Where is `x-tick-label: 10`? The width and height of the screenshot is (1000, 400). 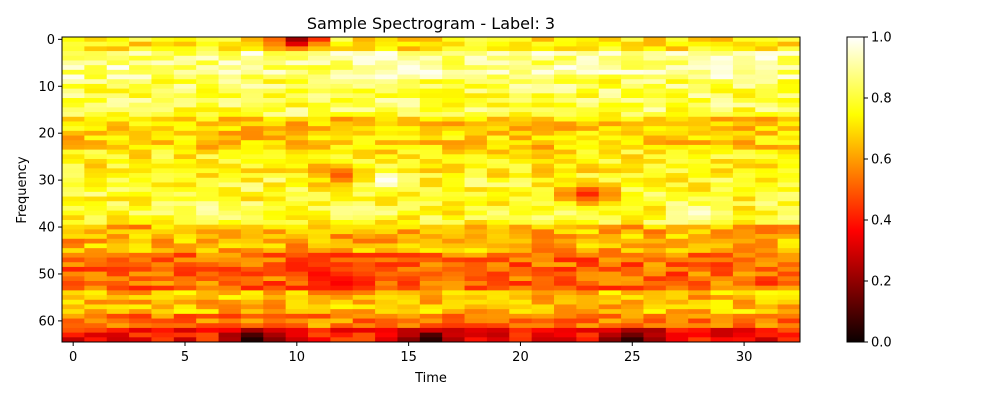 x-tick-label: 10 is located at coordinates (297, 357).